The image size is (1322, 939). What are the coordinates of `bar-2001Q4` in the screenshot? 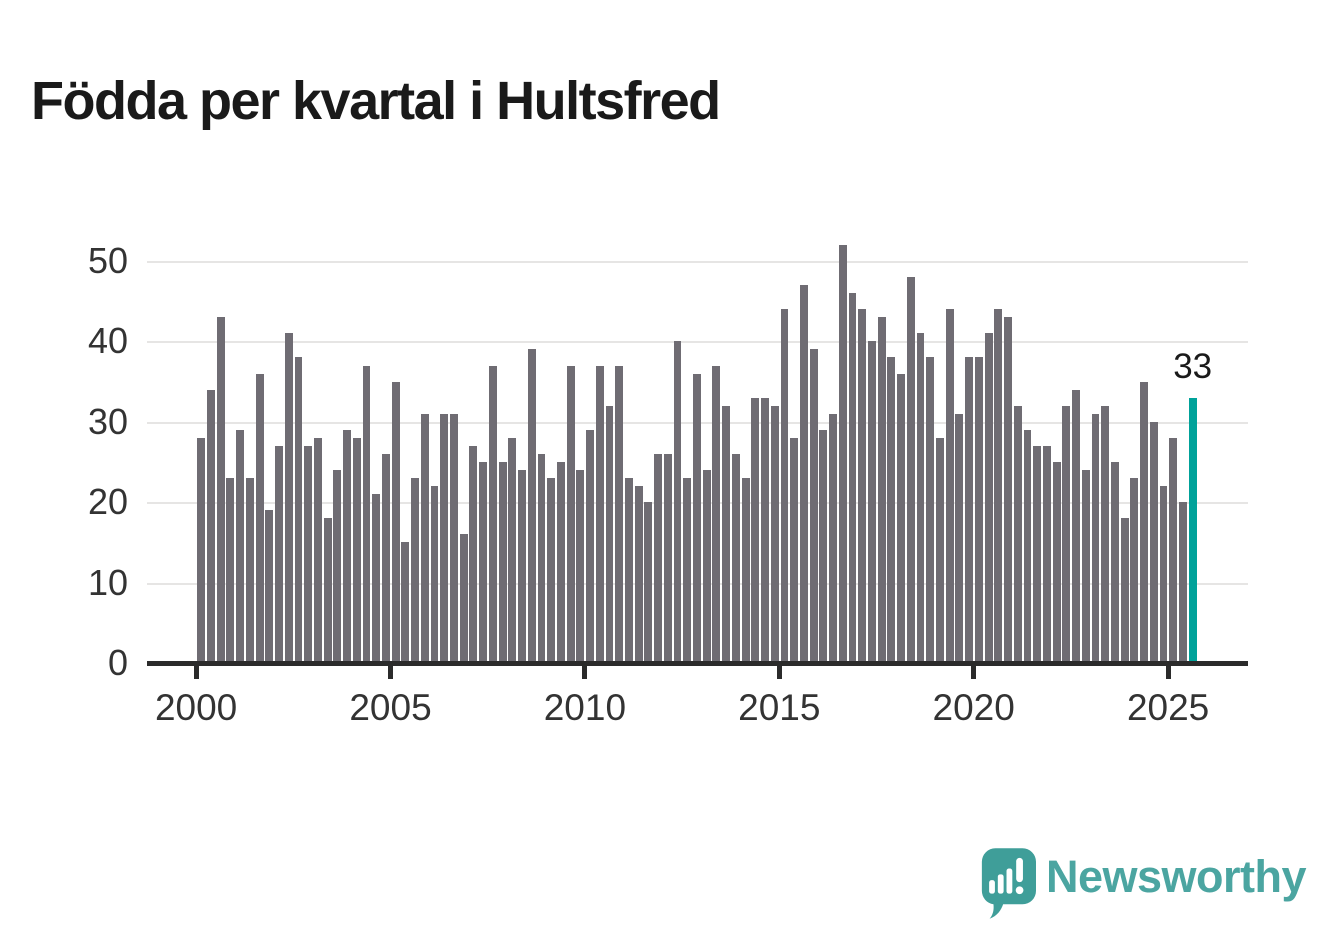 It's located at (269, 586).